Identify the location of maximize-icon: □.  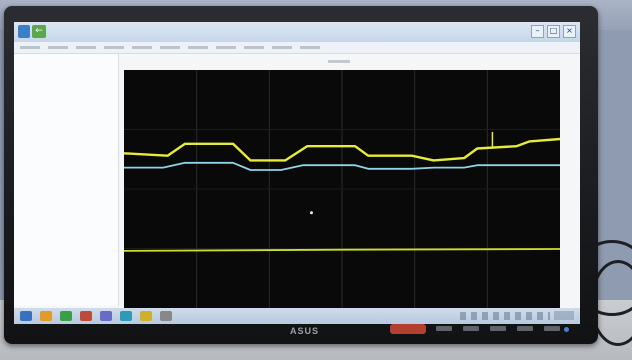
(553, 31).